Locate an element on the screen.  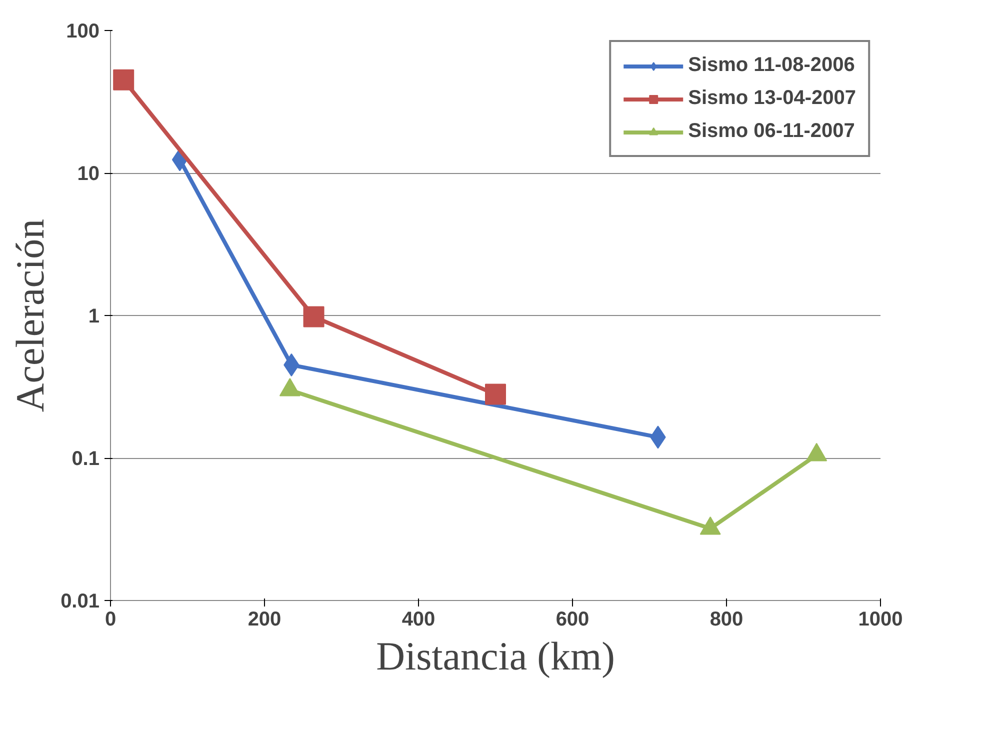
x-tick-label: 1000 is located at coordinates (880, 619).